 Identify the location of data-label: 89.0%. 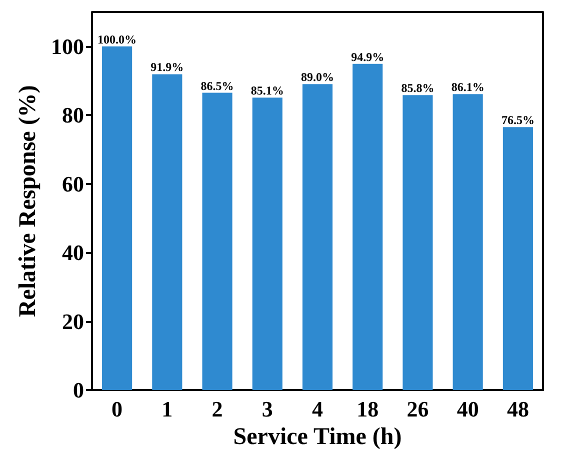
(317, 77).